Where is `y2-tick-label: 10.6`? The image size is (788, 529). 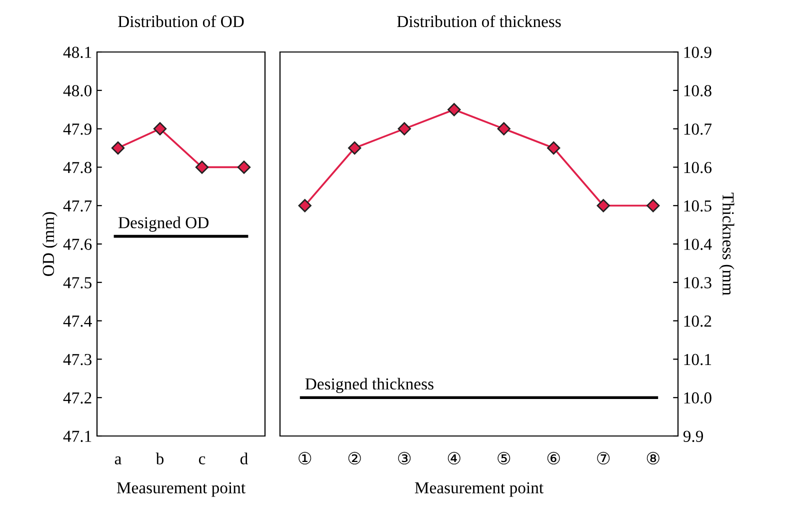 y2-tick-label: 10.6 is located at coordinates (698, 168).